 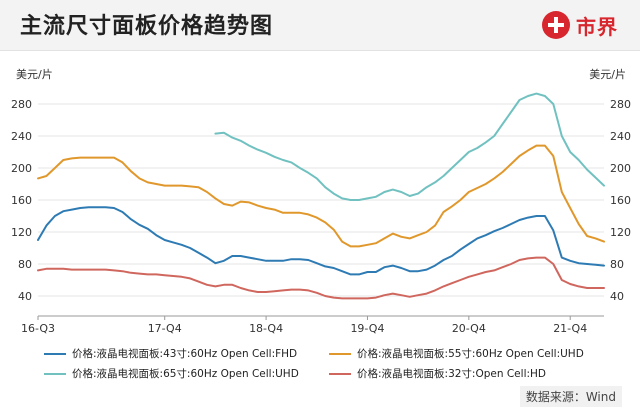 What do you see at coordinates (556, 25) in the screenshot?
I see `brand-logo-icon` at bounding box center [556, 25].